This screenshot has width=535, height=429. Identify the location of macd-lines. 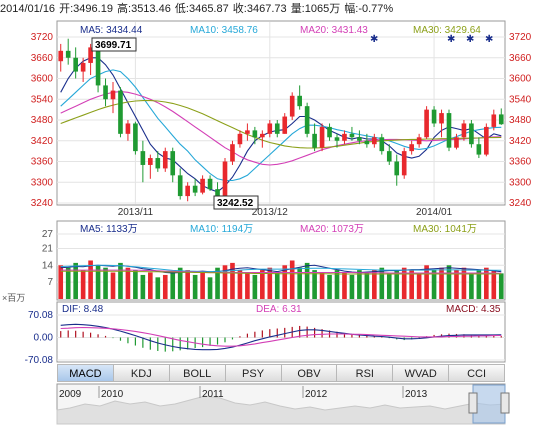
(281, 337).